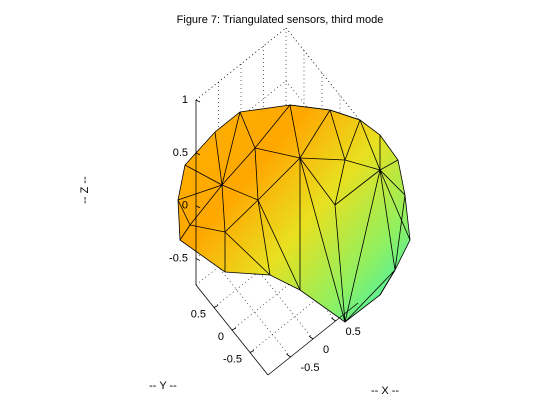 The height and width of the screenshot is (420, 560). What do you see at coordinates (353, 332) in the screenshot?
I see `x-tick-label: 0.5` at bounding box center [353, 332].